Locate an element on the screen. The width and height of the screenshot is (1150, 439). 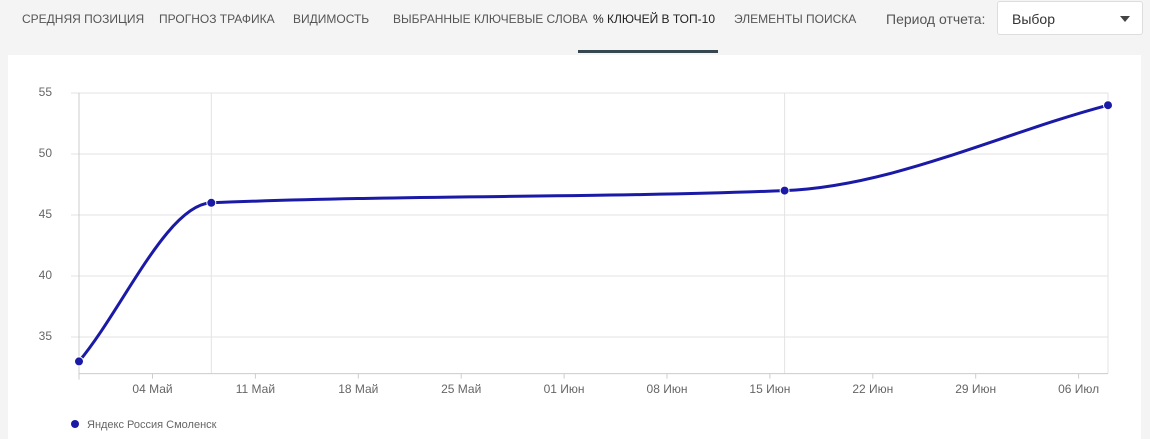
tab: ВЫБРАННЫЕ КЛЮЧЕВЫЕ СЛОВА is located at coordinates (490, 19).